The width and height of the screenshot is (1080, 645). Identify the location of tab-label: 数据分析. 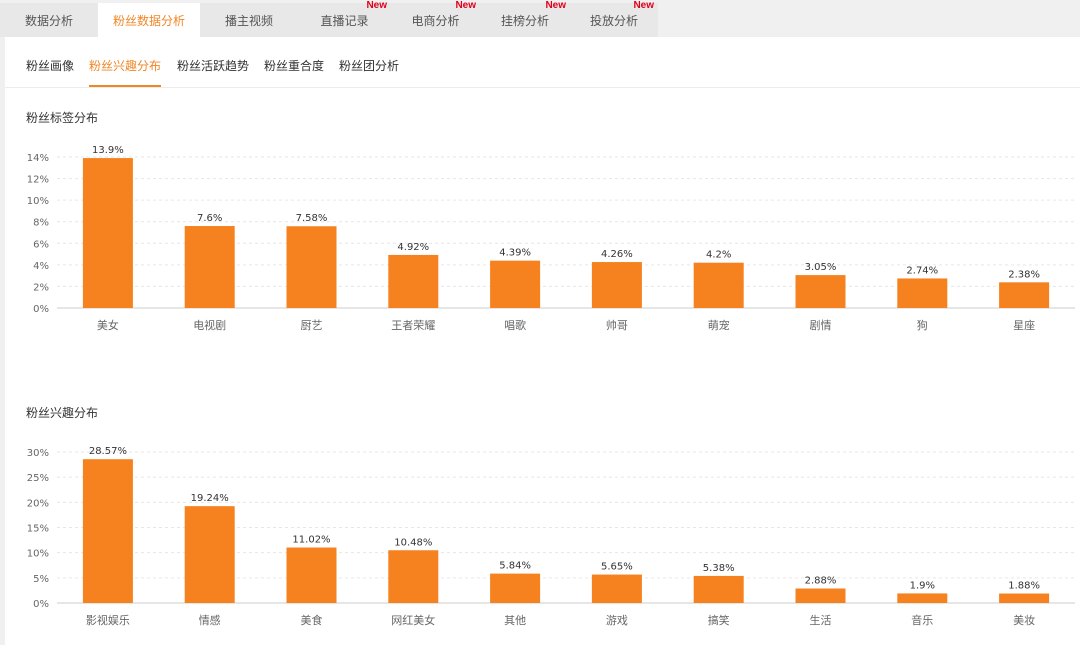
(48, 20).